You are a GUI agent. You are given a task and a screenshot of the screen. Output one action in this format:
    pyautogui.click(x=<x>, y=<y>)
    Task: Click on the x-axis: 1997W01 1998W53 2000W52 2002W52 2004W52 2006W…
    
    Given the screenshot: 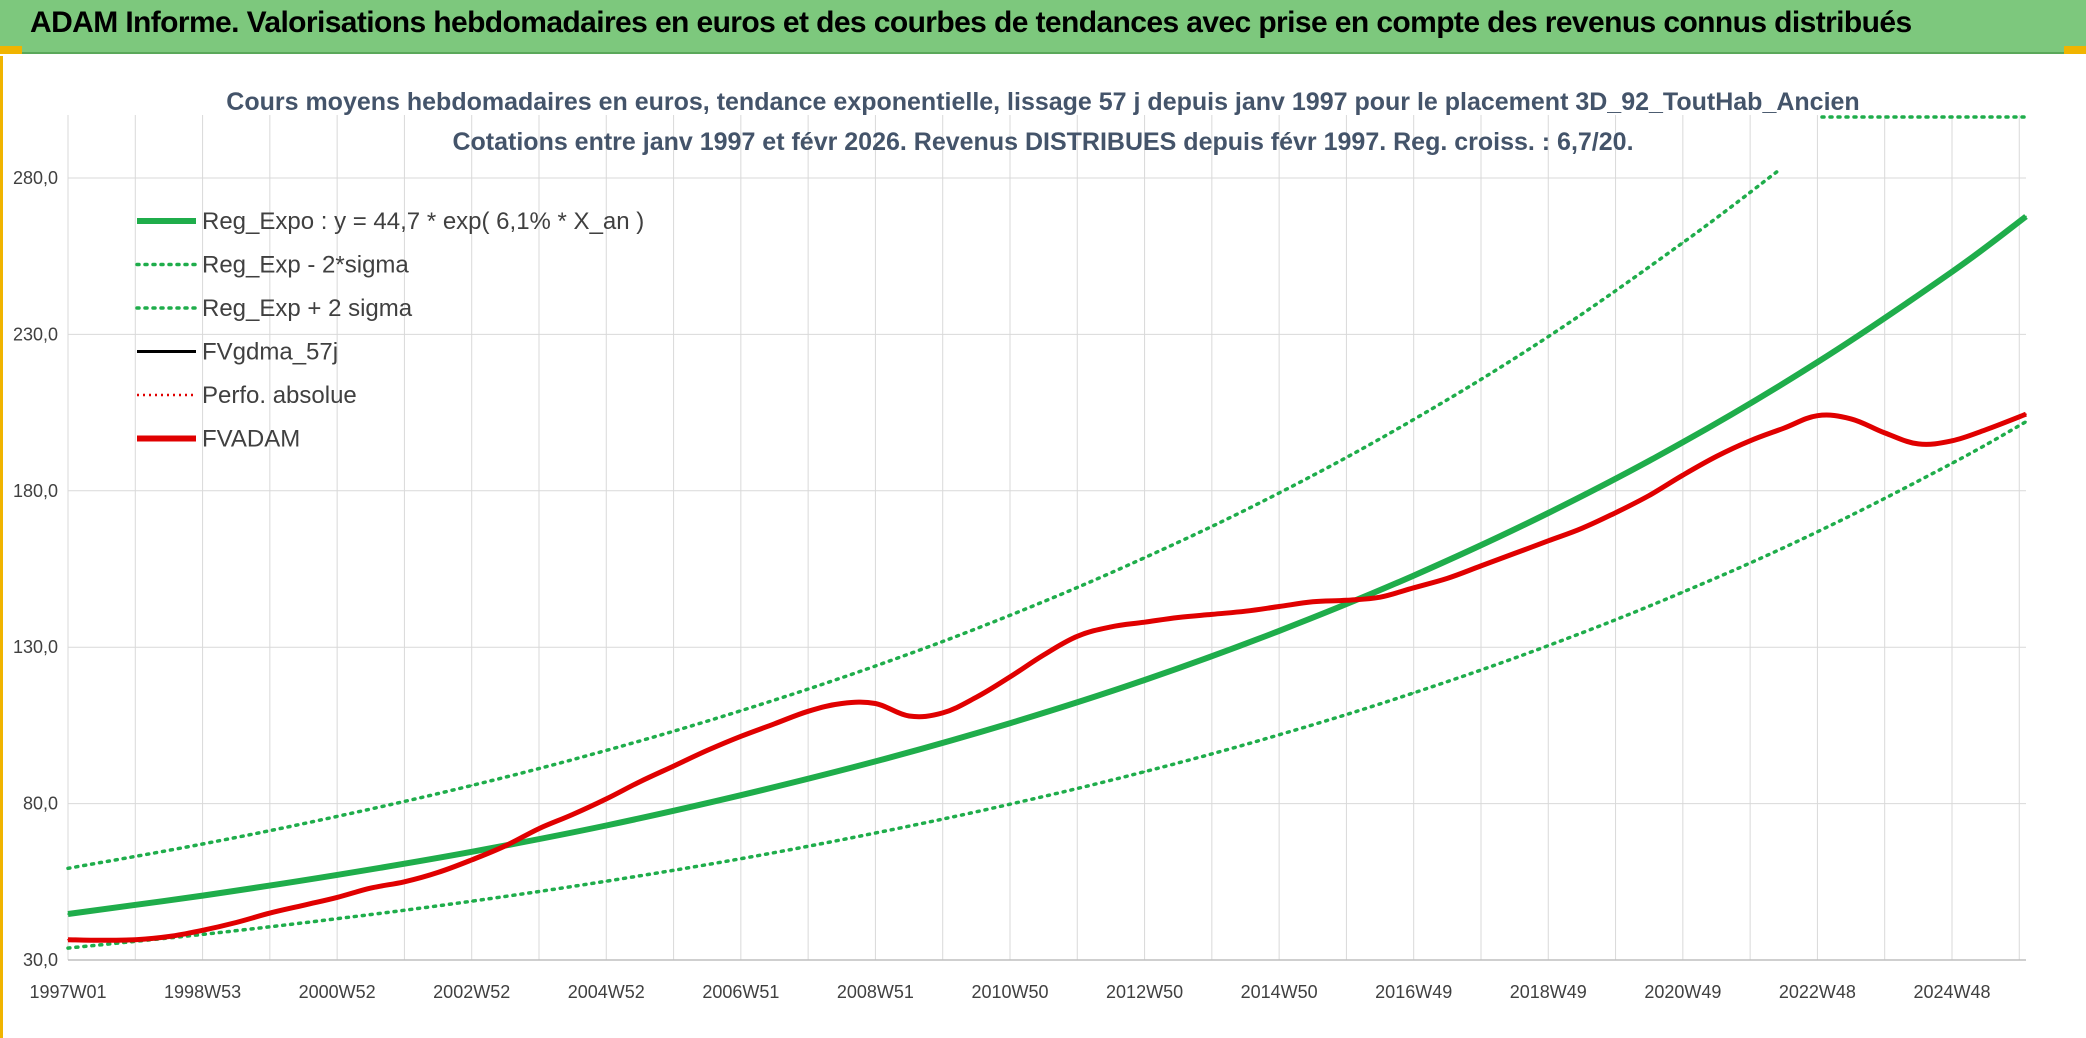 What is the action you would take?
    pyautogui.click(x=1009, y=992)
    